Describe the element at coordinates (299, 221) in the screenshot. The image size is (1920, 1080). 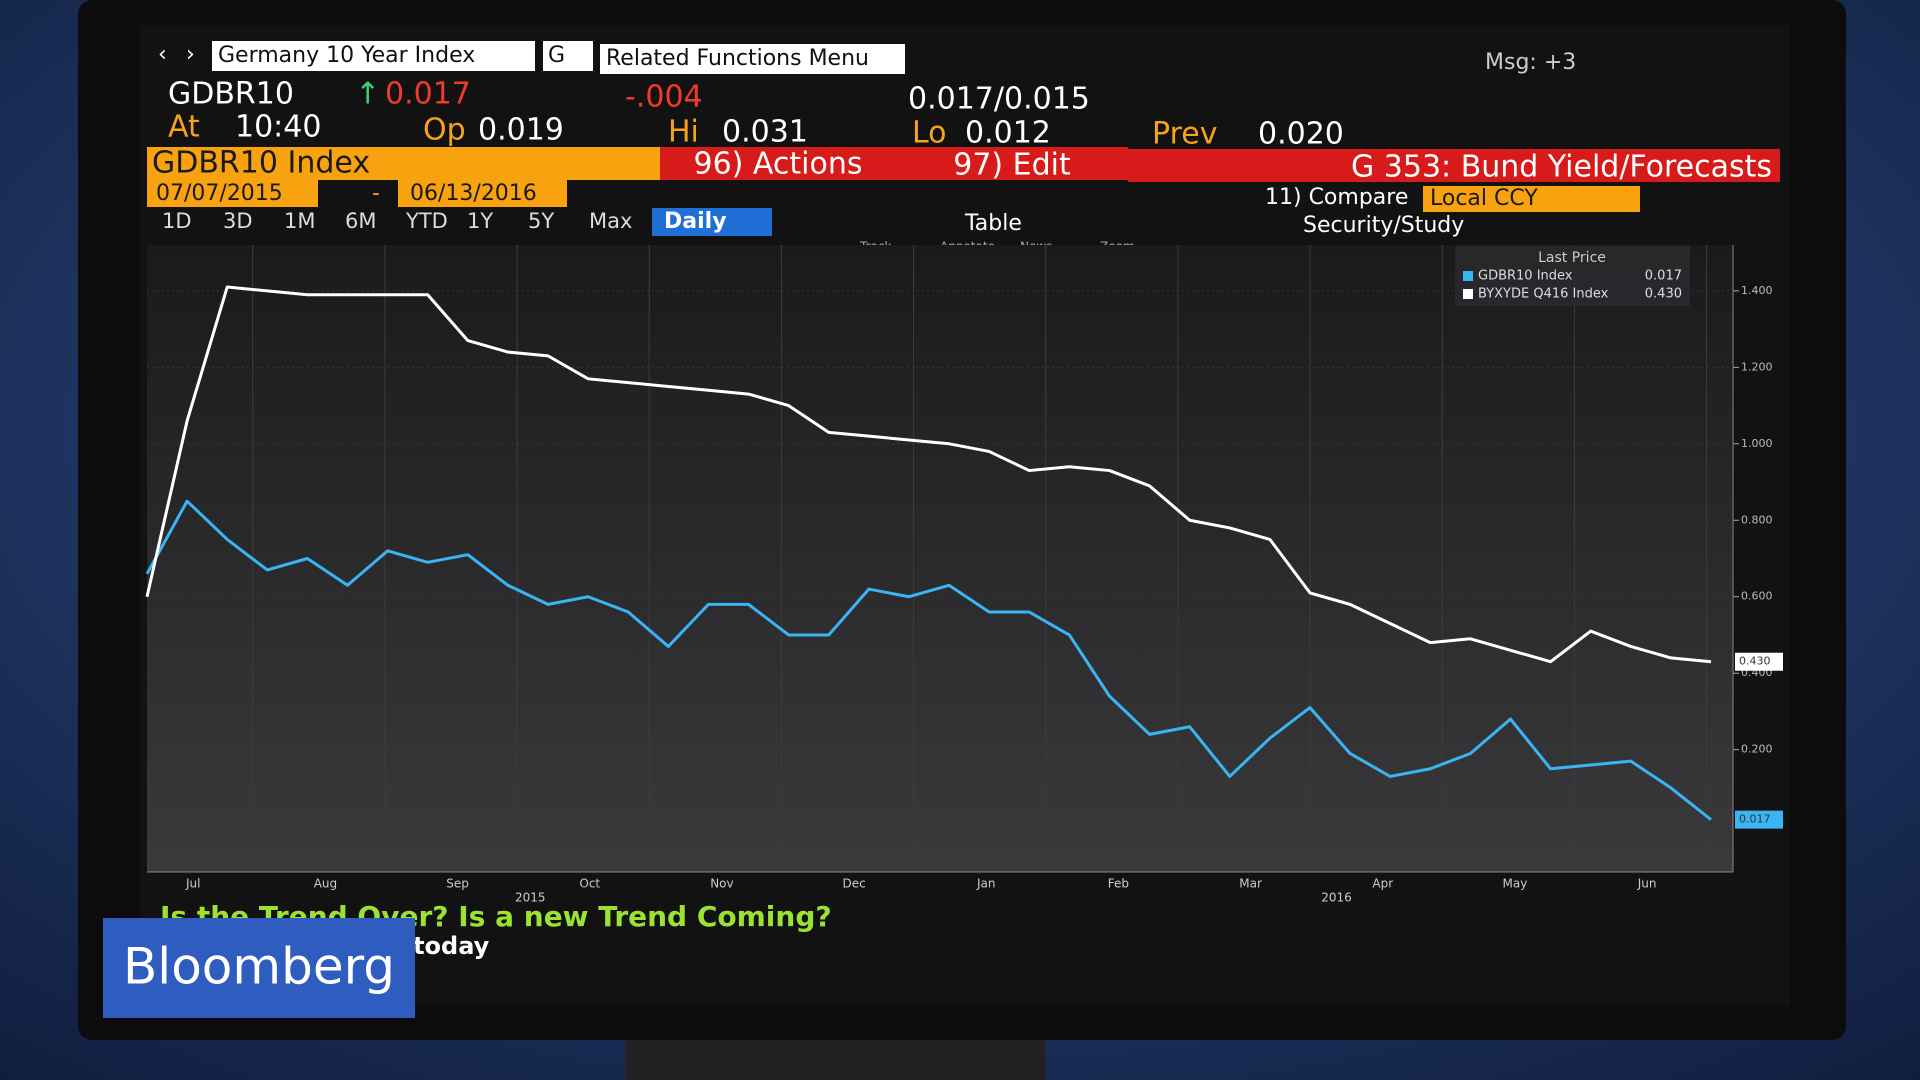
I see `period-button: 1M` at that location.